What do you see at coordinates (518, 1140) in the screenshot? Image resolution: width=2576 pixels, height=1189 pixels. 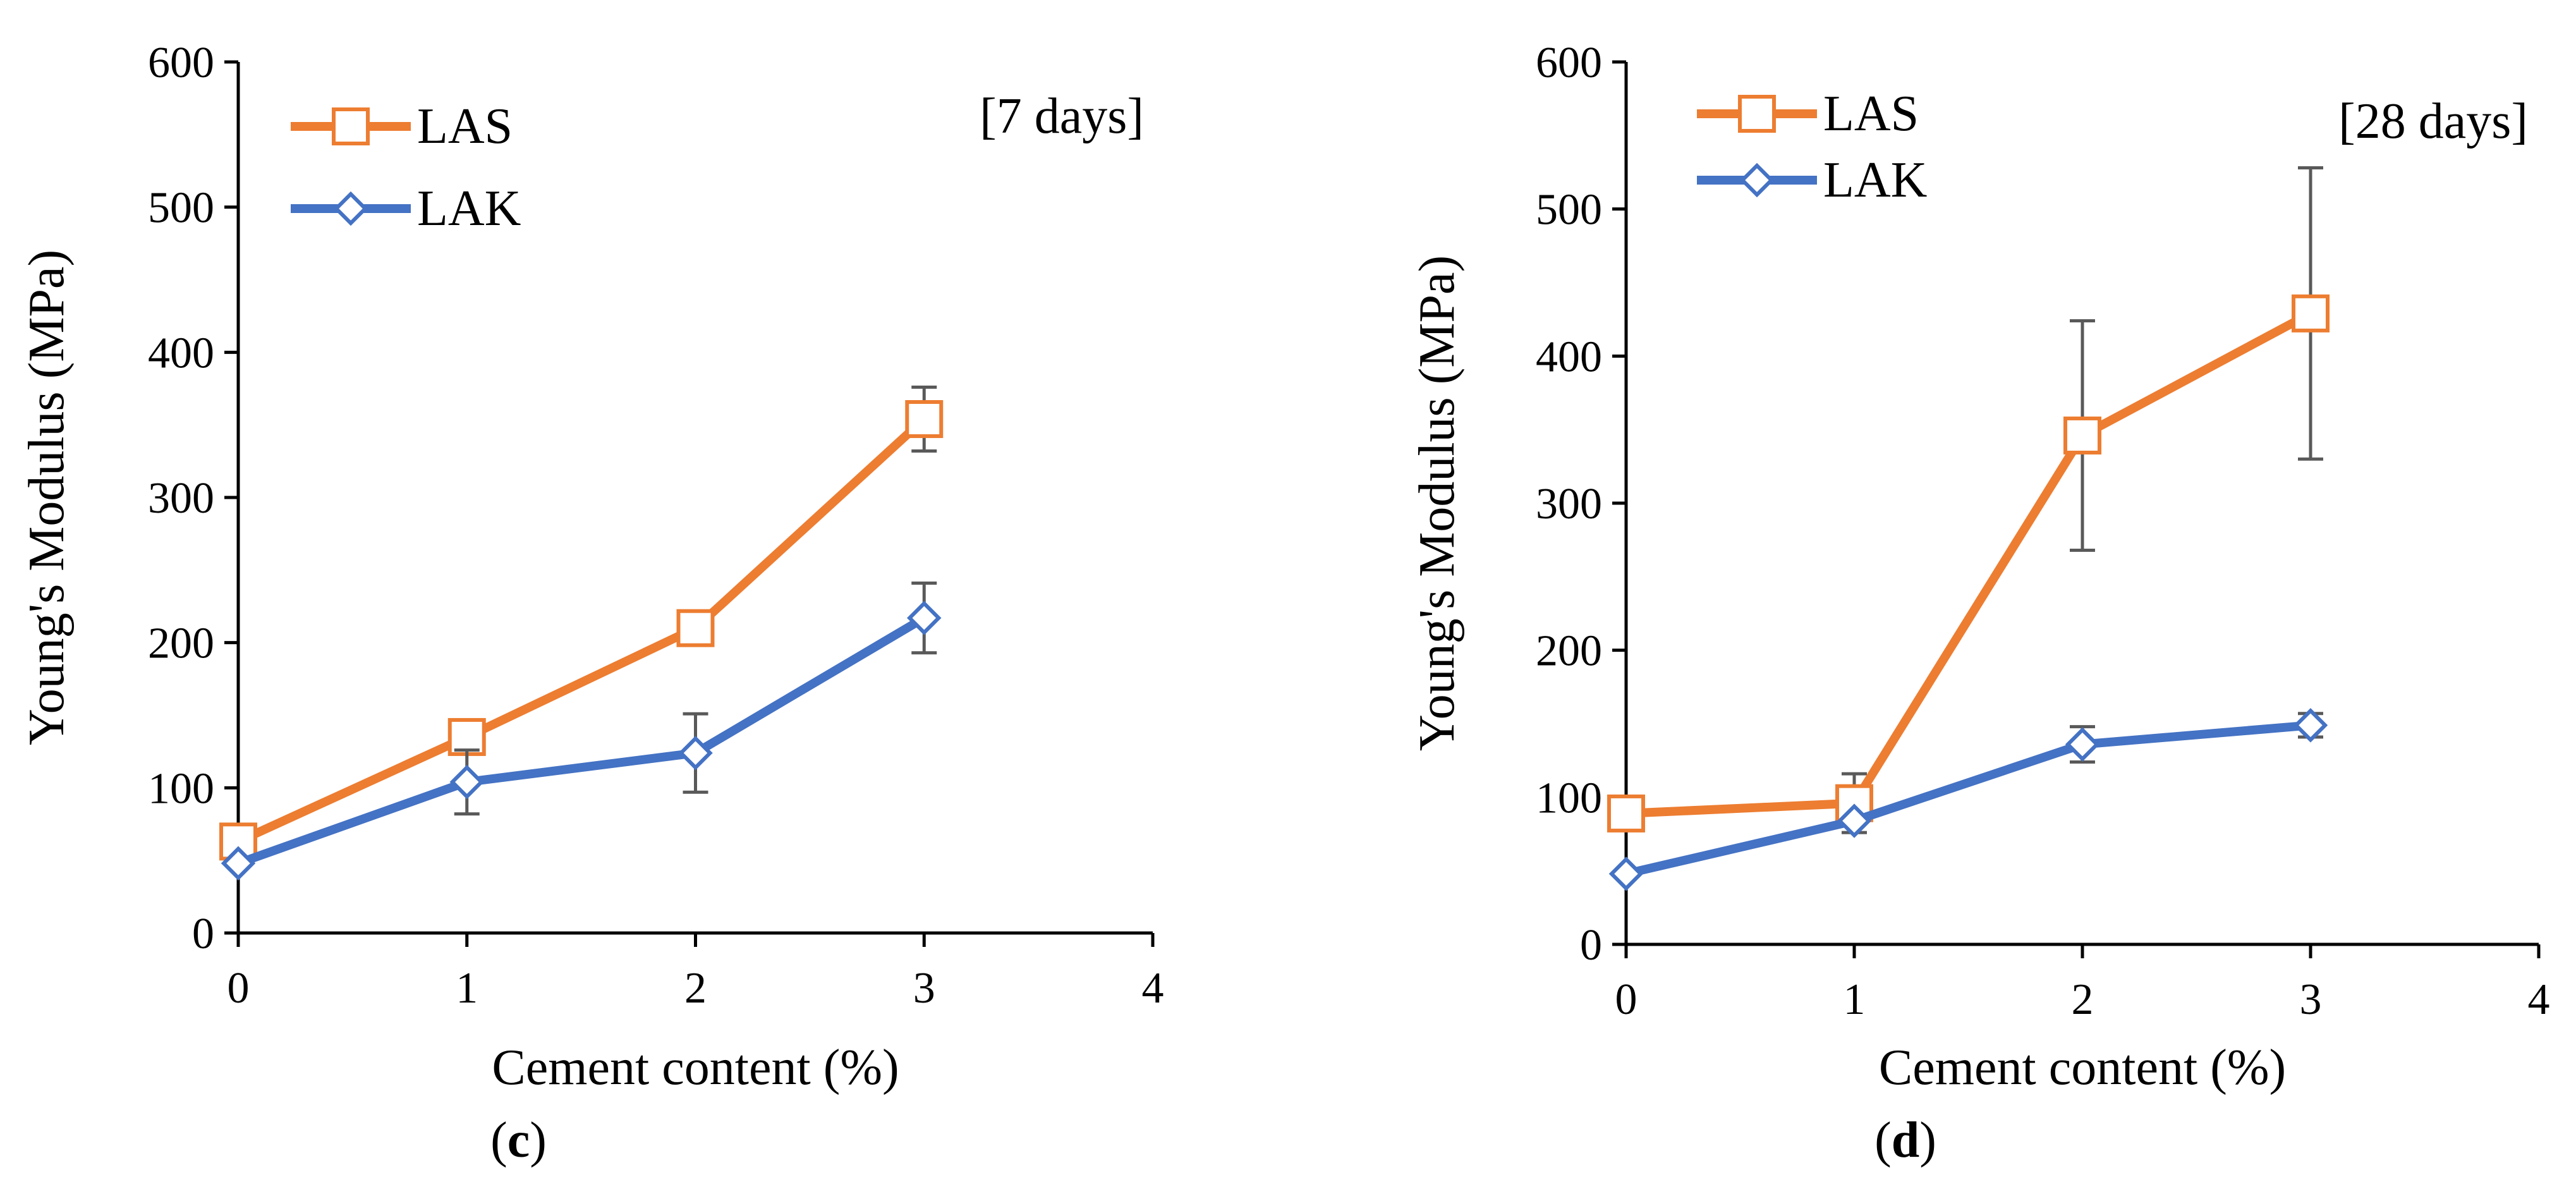 I see `panel-label: (c)` at bounding box center [518, 1140].